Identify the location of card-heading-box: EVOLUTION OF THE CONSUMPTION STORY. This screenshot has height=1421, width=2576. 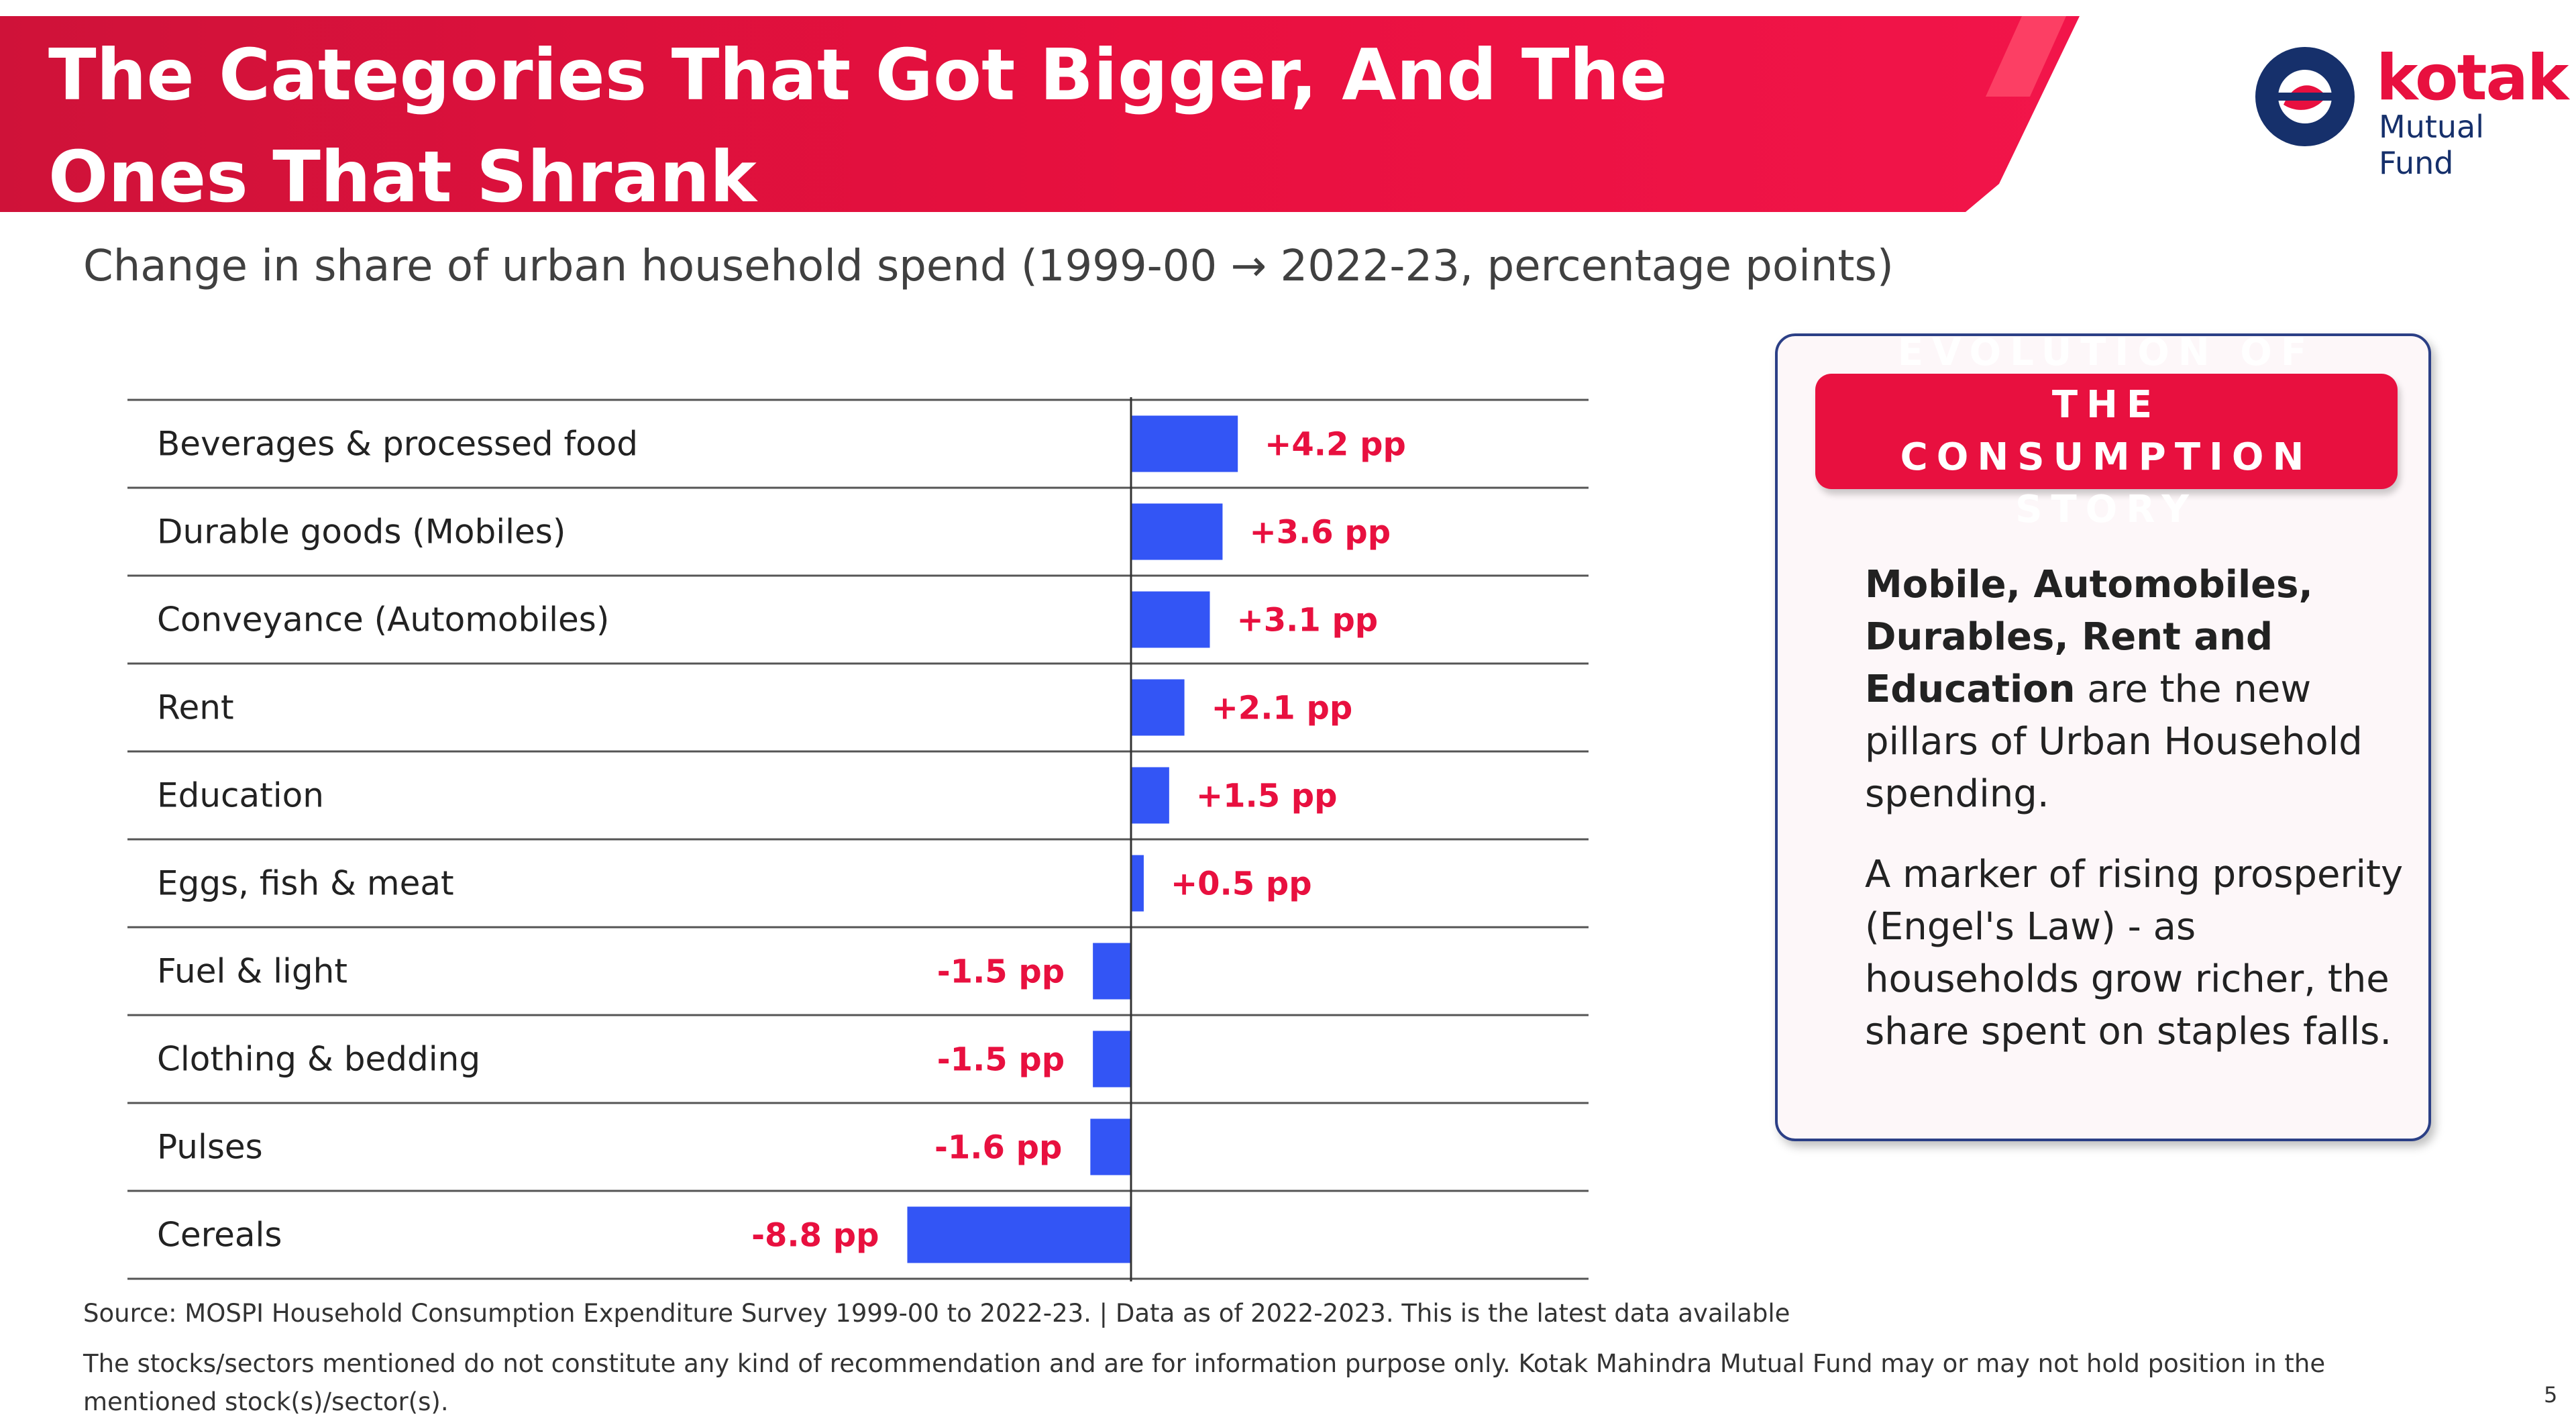
(2106, 431).